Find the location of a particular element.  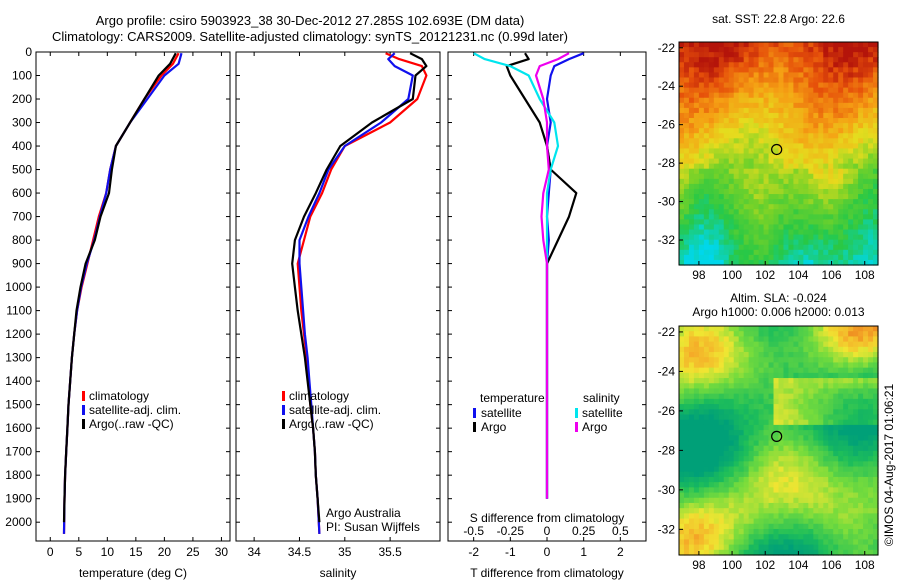

sla-map-title: Altim. SLA: -0.024 is located at coordinates (778, 298).